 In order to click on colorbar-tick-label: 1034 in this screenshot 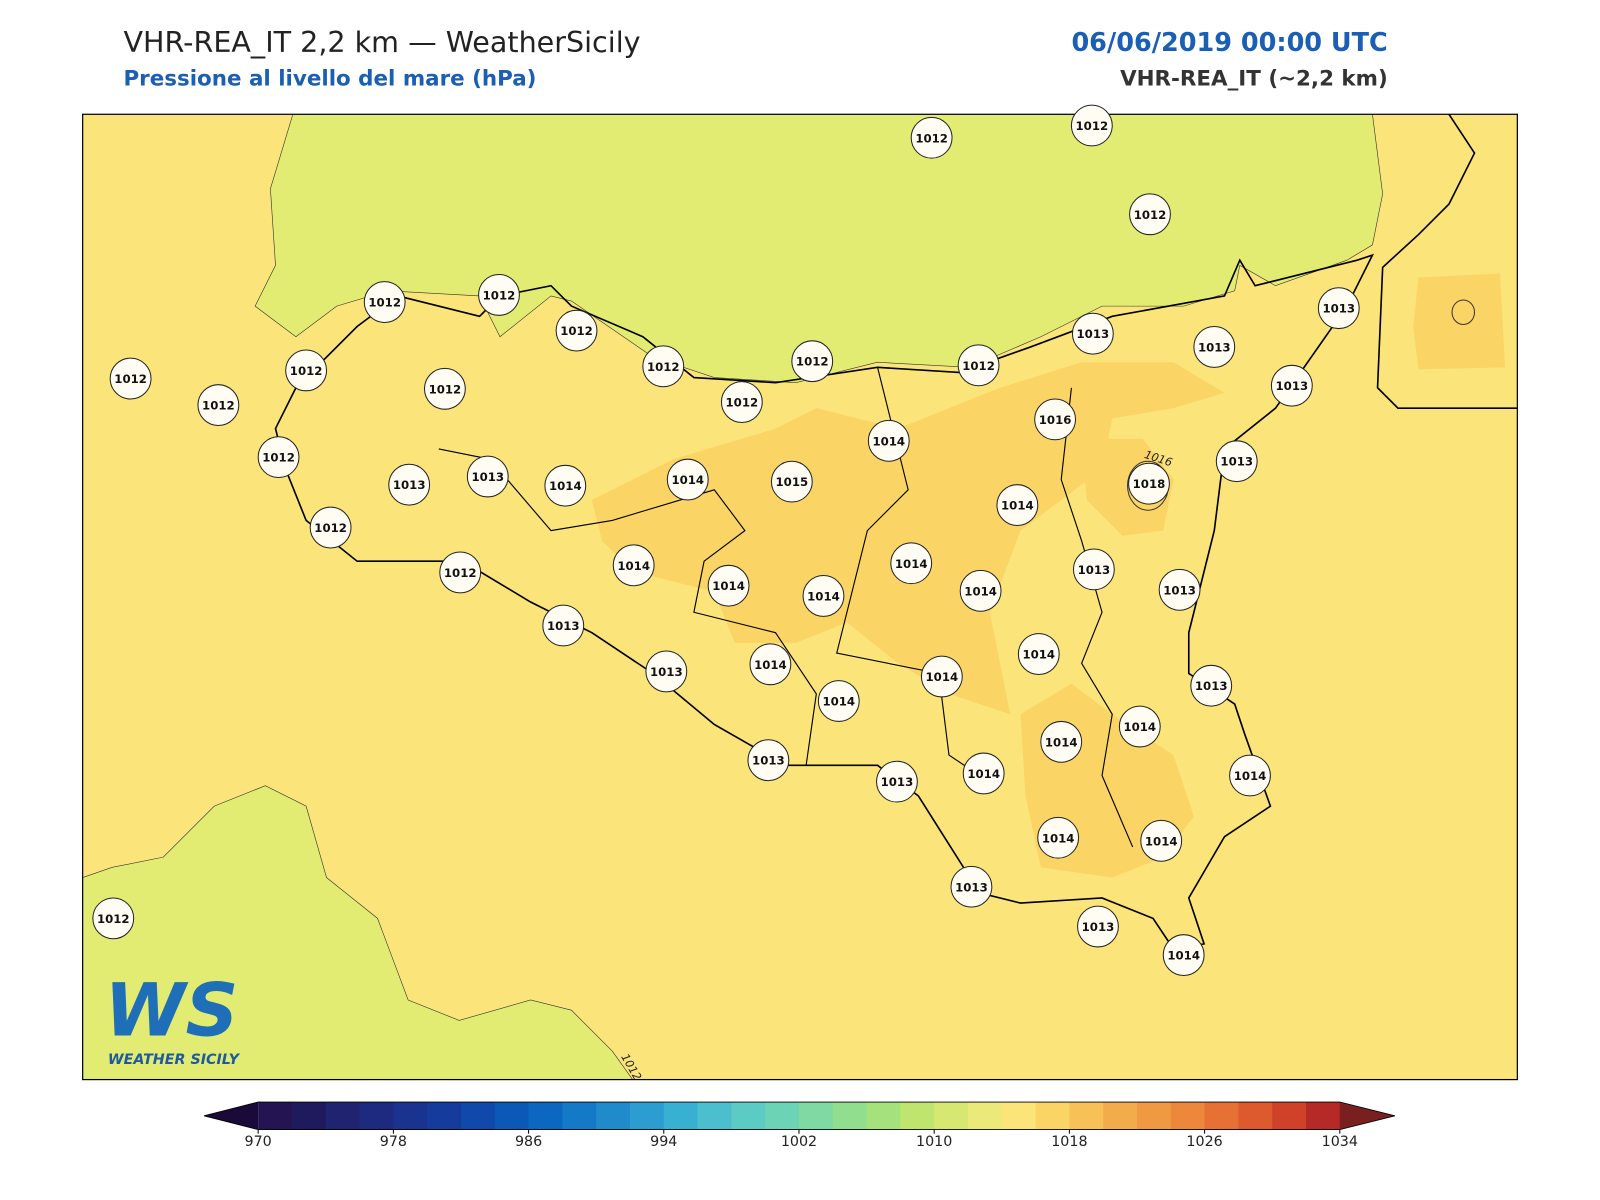, I will do `click(1340, 1142)`.